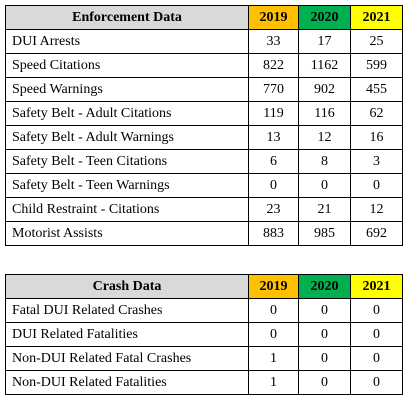 Image resolution: width=410 pixels, height=400 pixels. Describe the element at coordinates (127, 209) in the screenshot. I see `row-label: Child Restraint - Citations` at that location.